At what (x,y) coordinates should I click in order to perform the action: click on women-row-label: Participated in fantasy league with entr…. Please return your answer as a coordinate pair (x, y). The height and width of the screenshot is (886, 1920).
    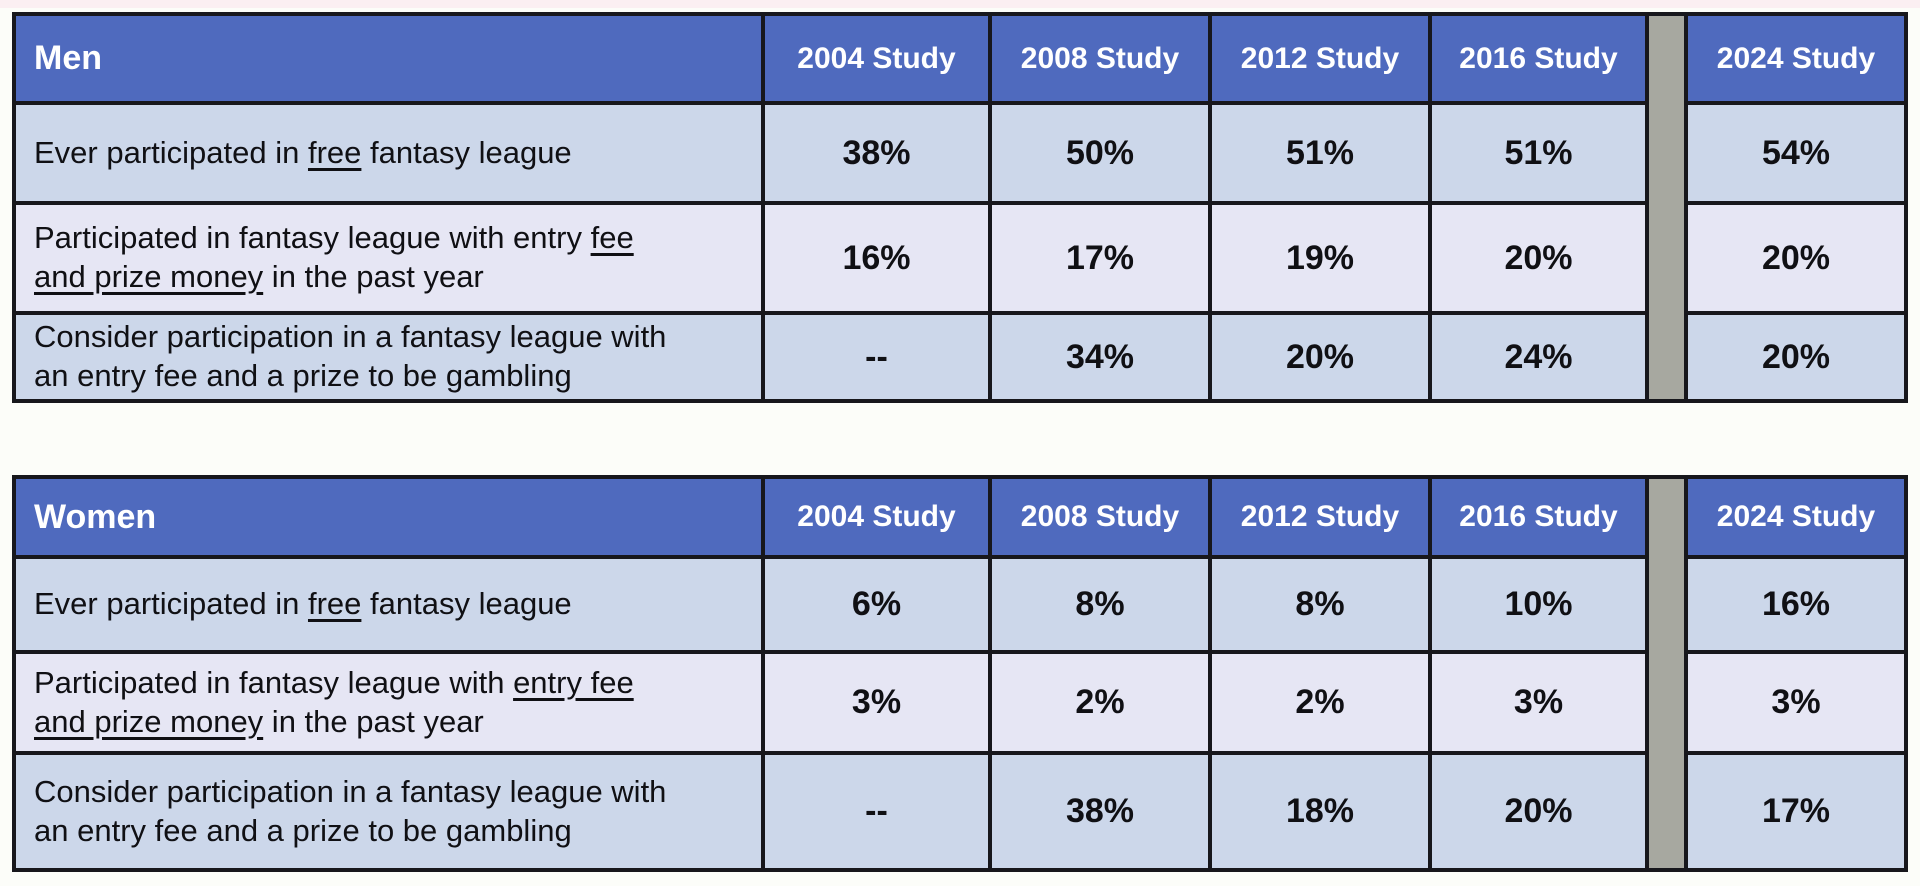
    Looking at the image, I should click on (388, 702).